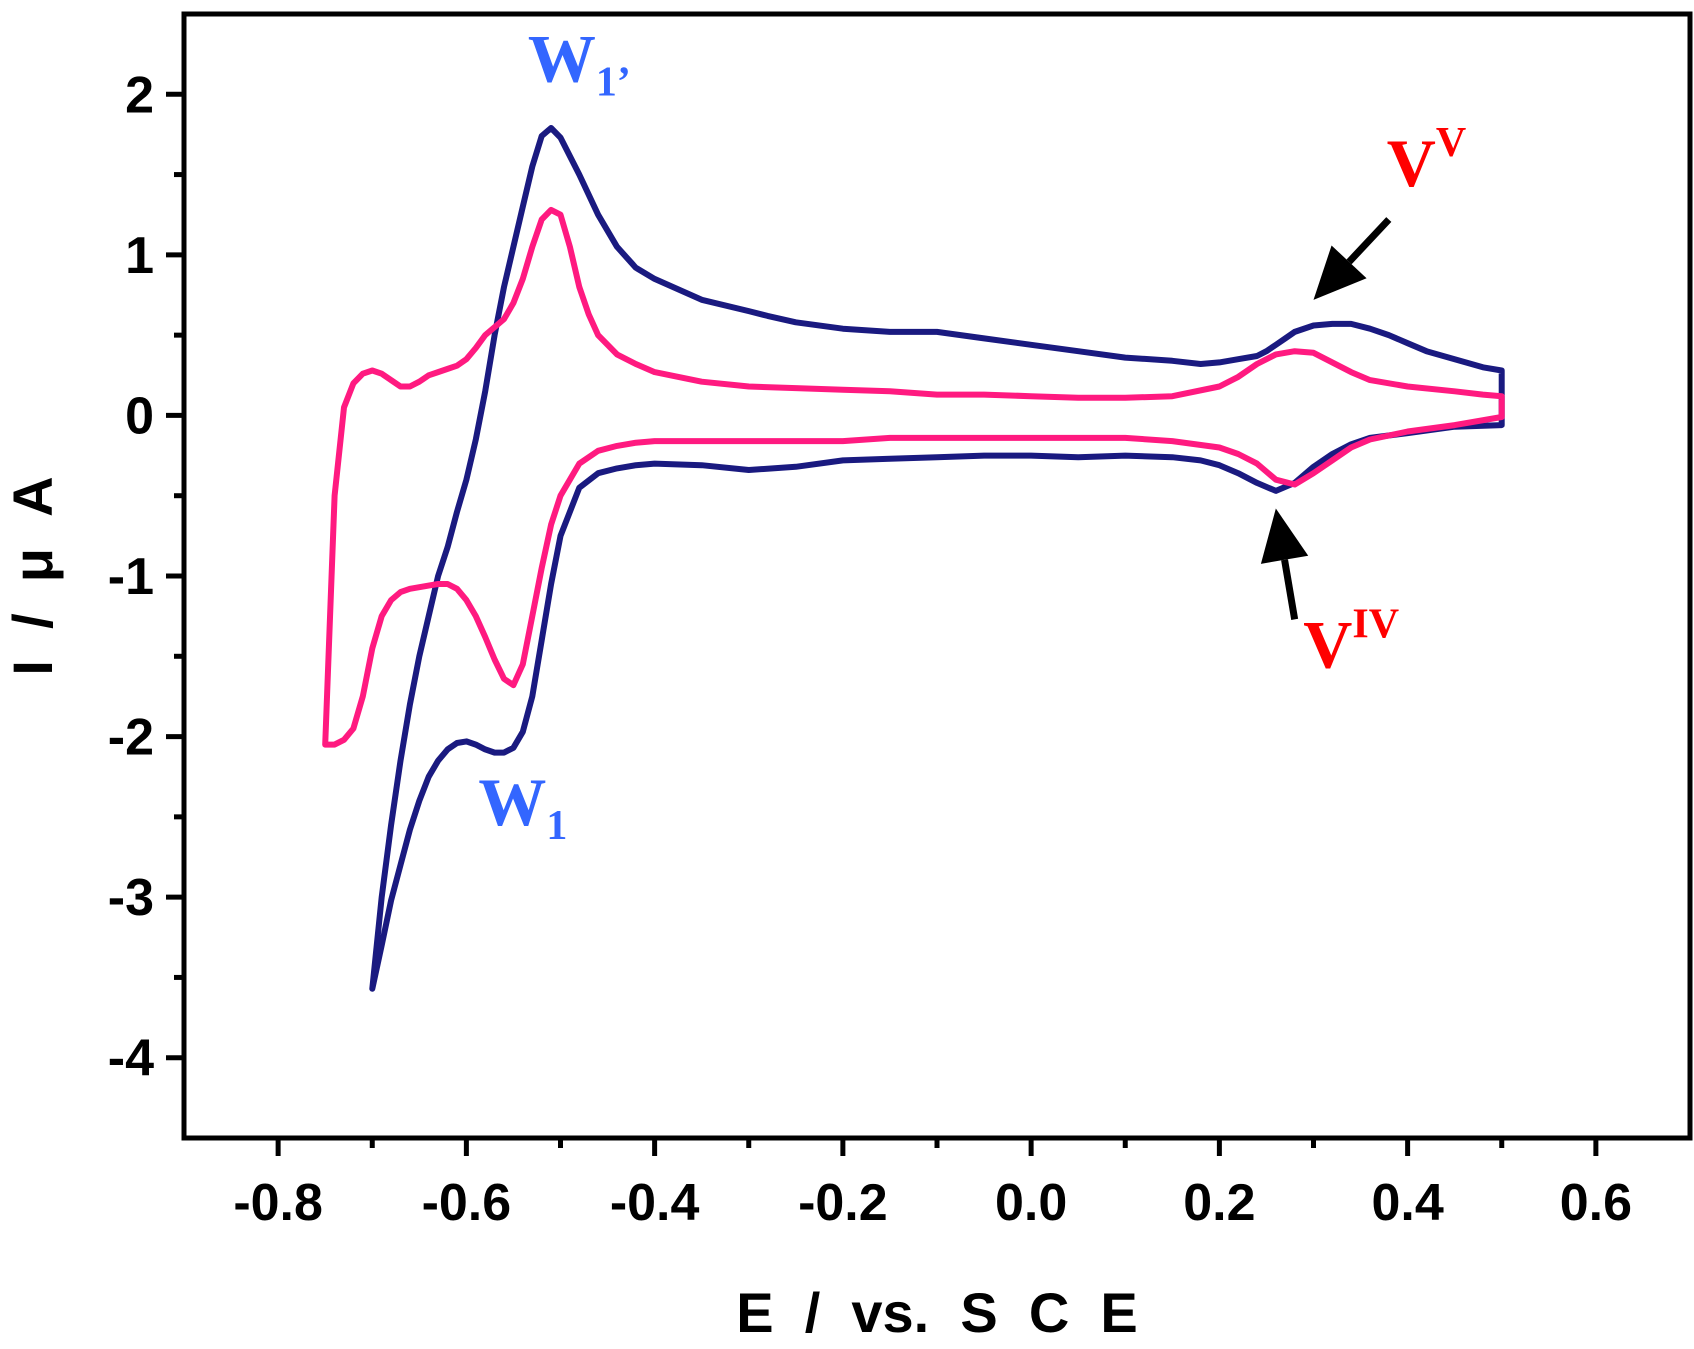 The width and height of the screenshot is (1694, 1349). I want to click on x-tick-label: -0.8, so click(278, 1203).